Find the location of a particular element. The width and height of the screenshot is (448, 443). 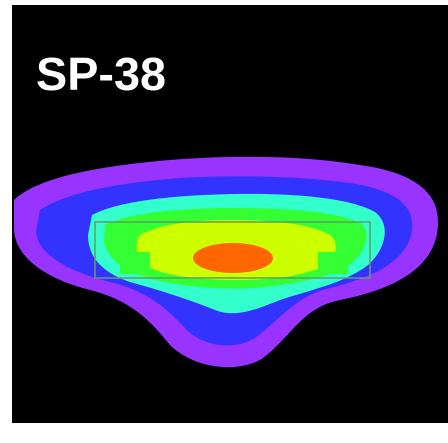

model-label: SP-38 is located at coordinates (101, 74).